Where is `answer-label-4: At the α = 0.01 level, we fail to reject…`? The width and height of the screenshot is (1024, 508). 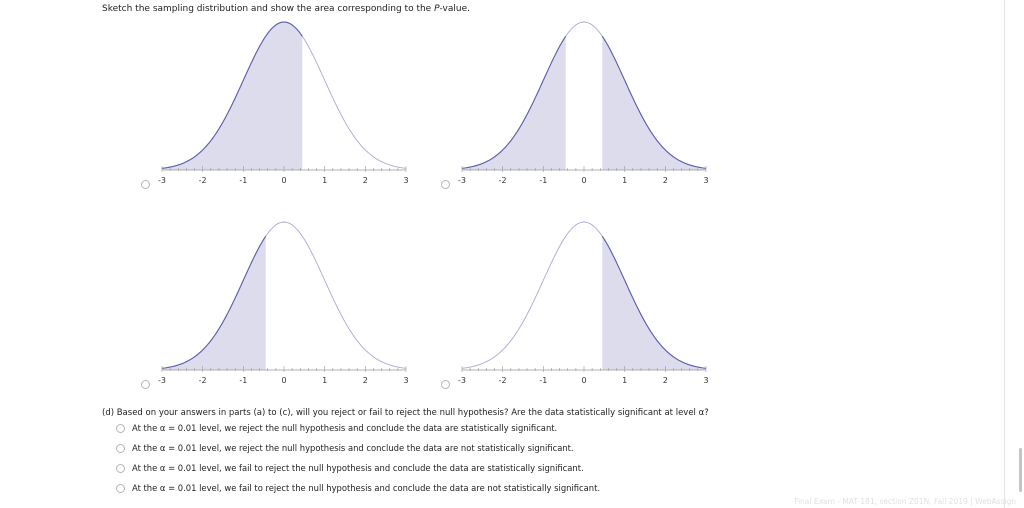
answer-label-4: At the α = 0.01 level, we fail to reject… is located at coordinates (366, 488).